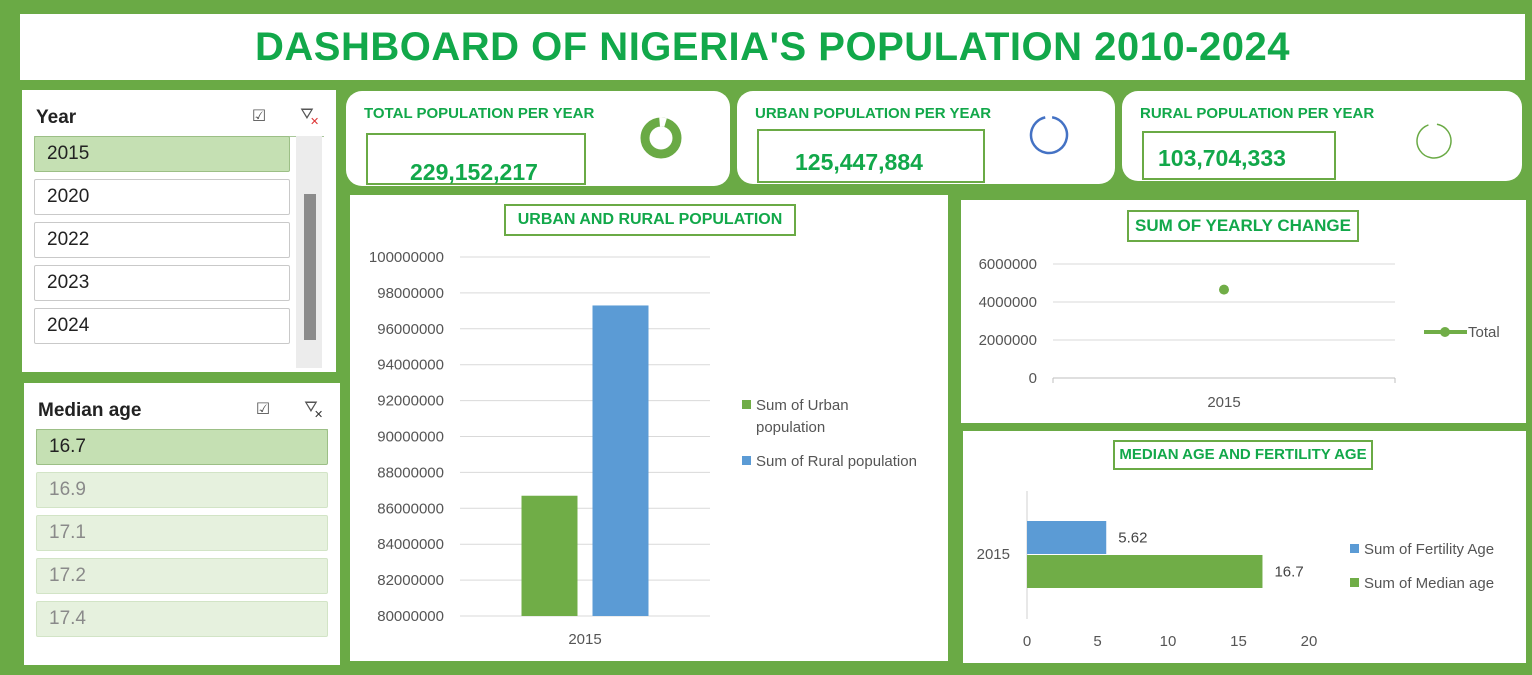 The image size is (1532, 675). Describe the element at coordinates (182, 410) in the screenshot. I see `median-slicer-header: Median age ☑ ⛛ ✕` at that location.